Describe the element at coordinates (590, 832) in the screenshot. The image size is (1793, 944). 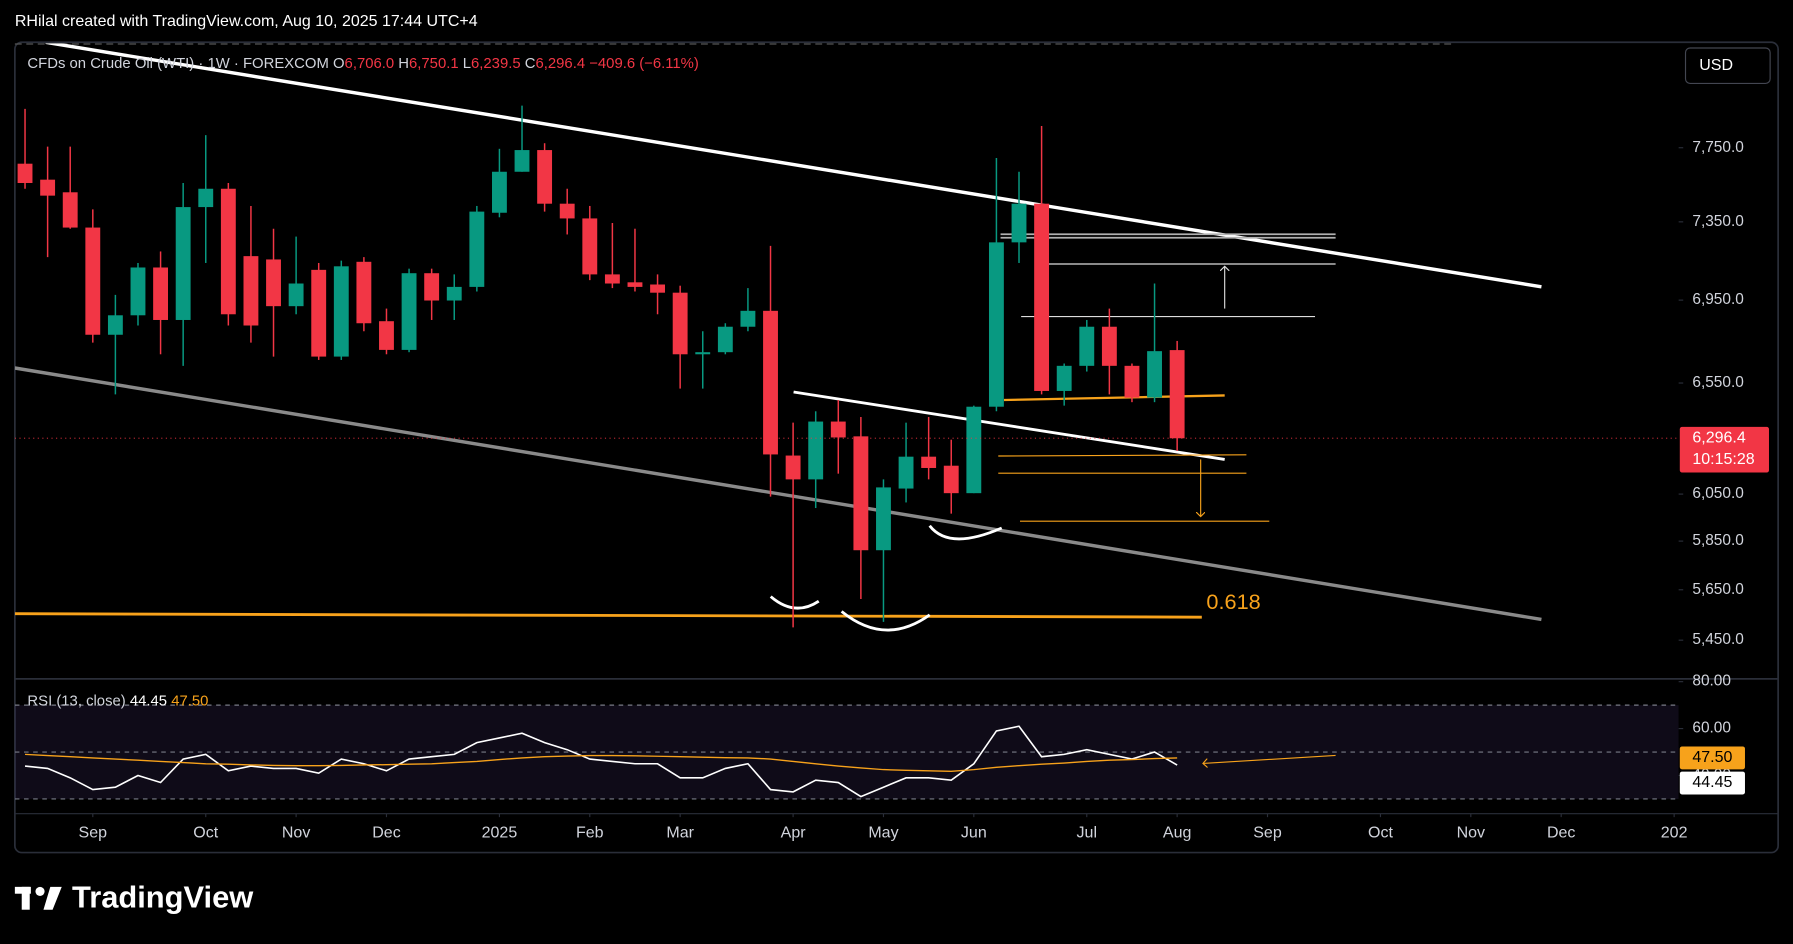
I see `x-tick-label: Feb` at that location.